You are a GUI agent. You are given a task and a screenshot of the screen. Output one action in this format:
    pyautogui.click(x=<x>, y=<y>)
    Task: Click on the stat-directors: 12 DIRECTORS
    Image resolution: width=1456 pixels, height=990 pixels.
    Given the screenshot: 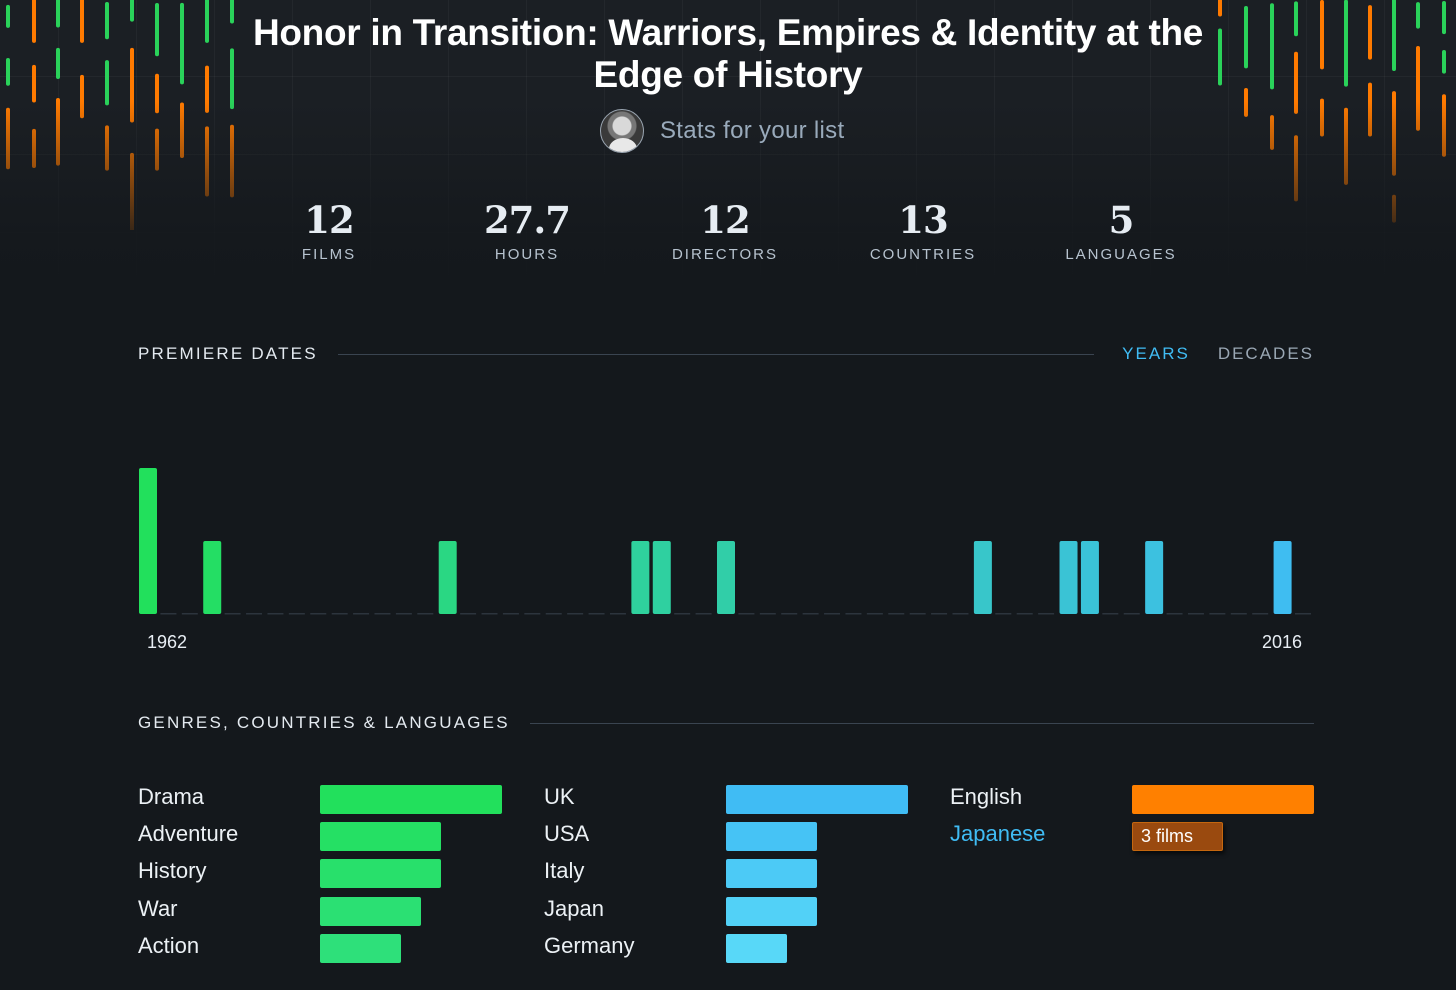 What is the action you would take?
    pyautogui.click(x=725, y=230)
    